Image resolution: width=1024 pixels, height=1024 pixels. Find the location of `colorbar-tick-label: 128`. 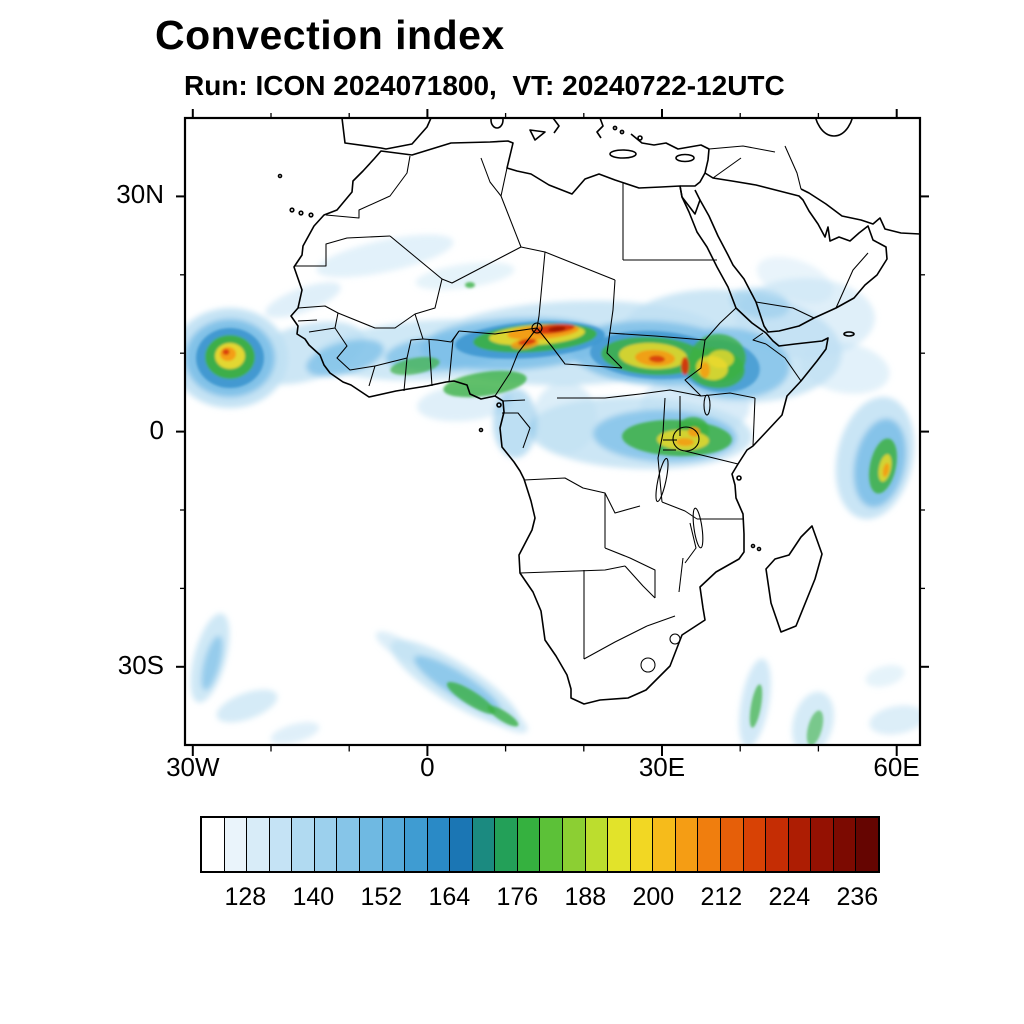

colorbar-tick-label: 128 is located at coordinates (245, 897).